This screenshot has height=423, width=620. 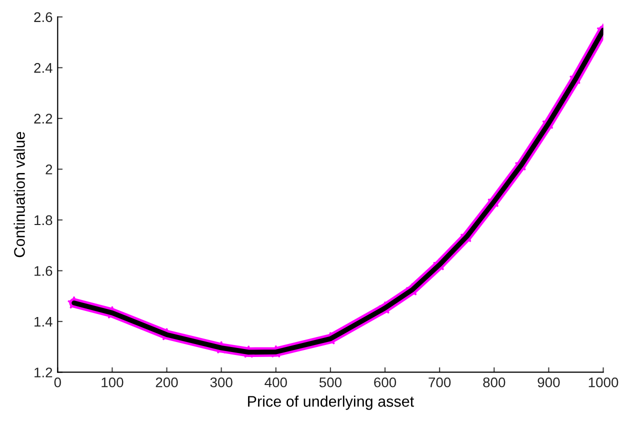 What do you see at coordinates (43, 271) in the screenshot?
I see `y-tick-label: 1.6` at bounding box center [43, 271].